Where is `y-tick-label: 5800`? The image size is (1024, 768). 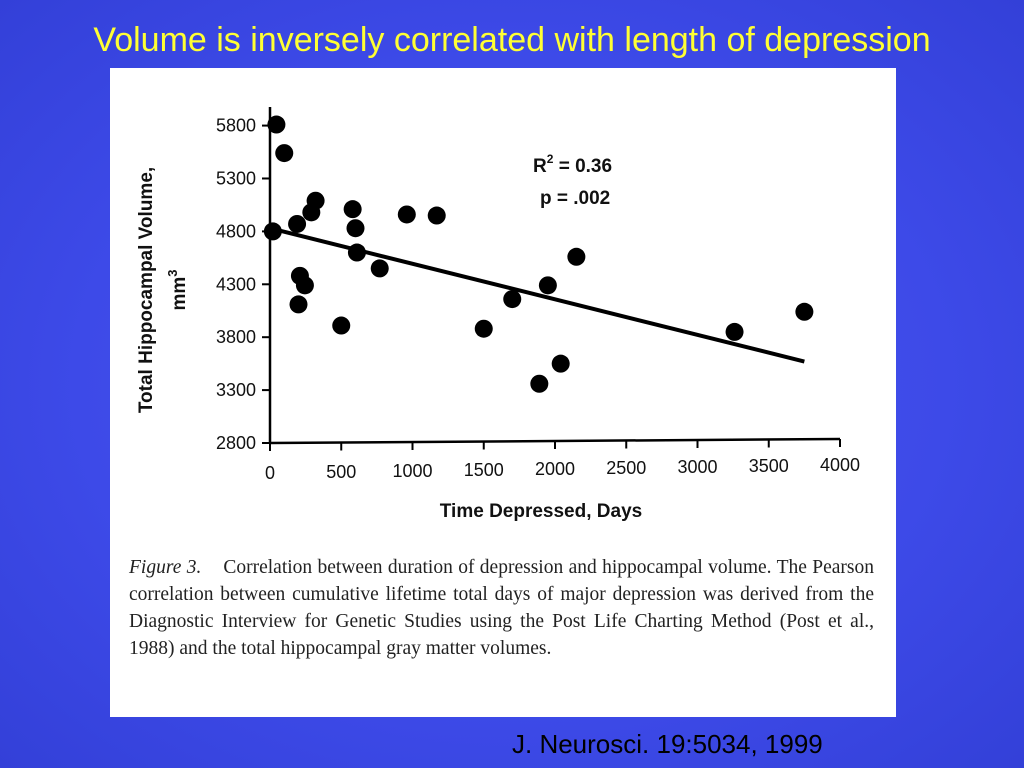 y-tick-label: 5800 is located at coordinates (236, 126).